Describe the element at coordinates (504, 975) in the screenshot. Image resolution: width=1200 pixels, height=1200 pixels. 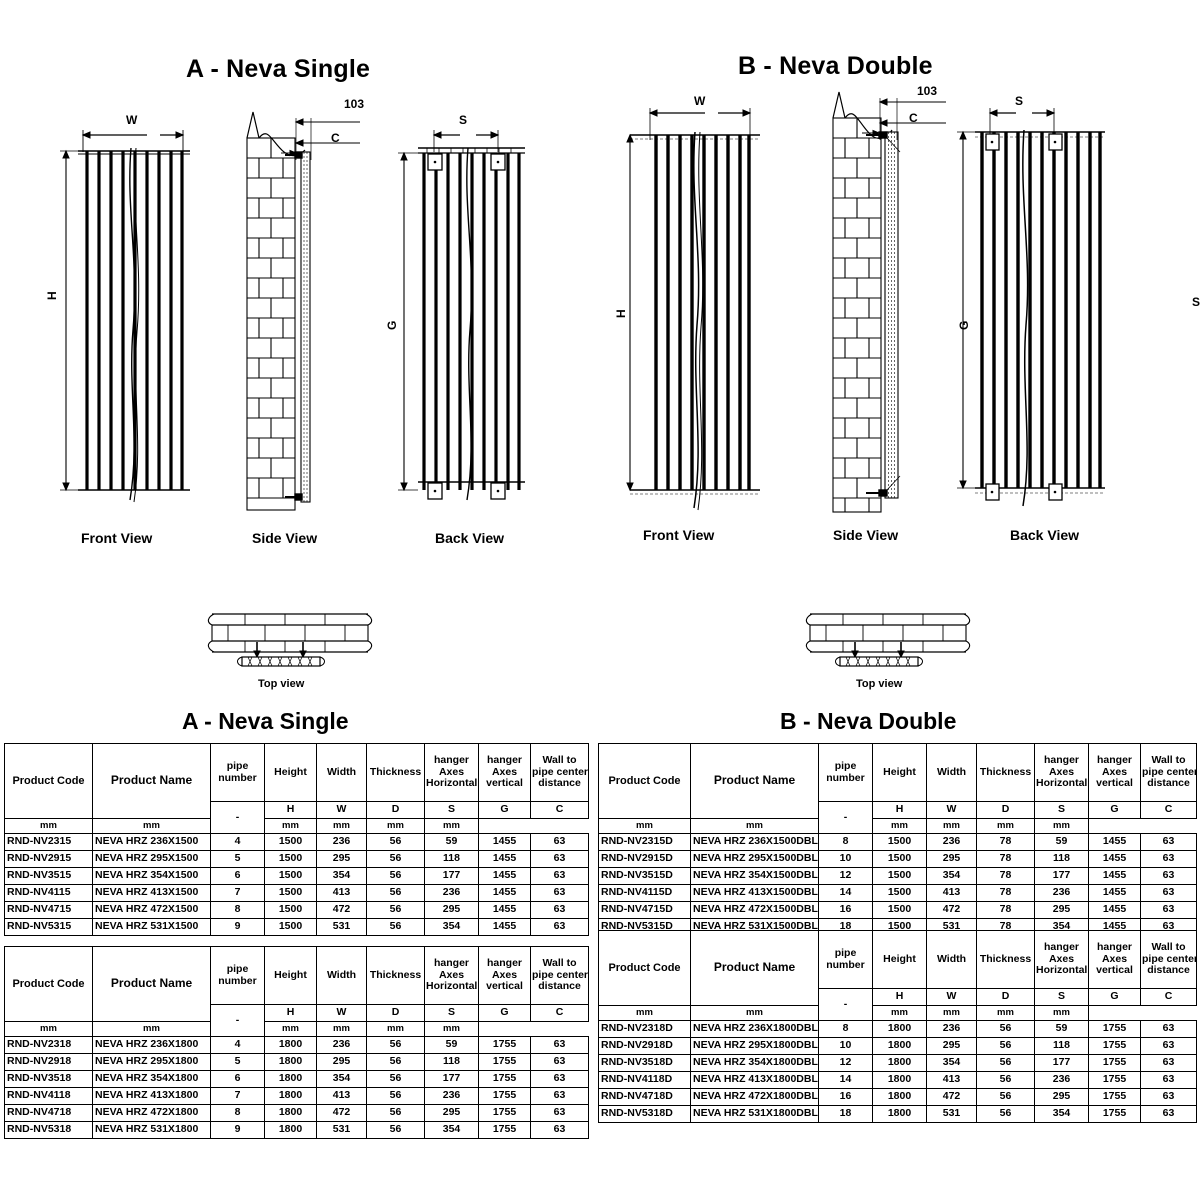
I see `th-hanger-axes-vertical: hanger Axes vertical` at that location.